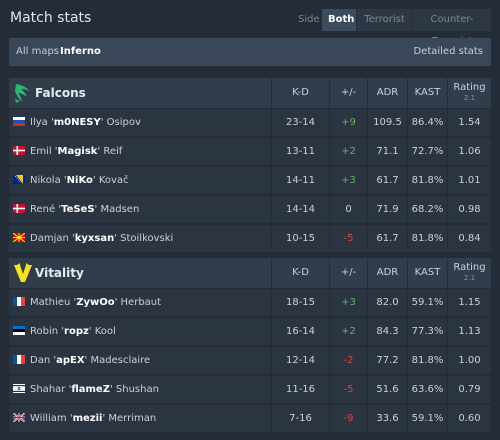 The image size is (500, 440). What do you see at coordinates (309, 19) in the screenshot?
I see `side-label: Side` at bounding box center [309, 19].